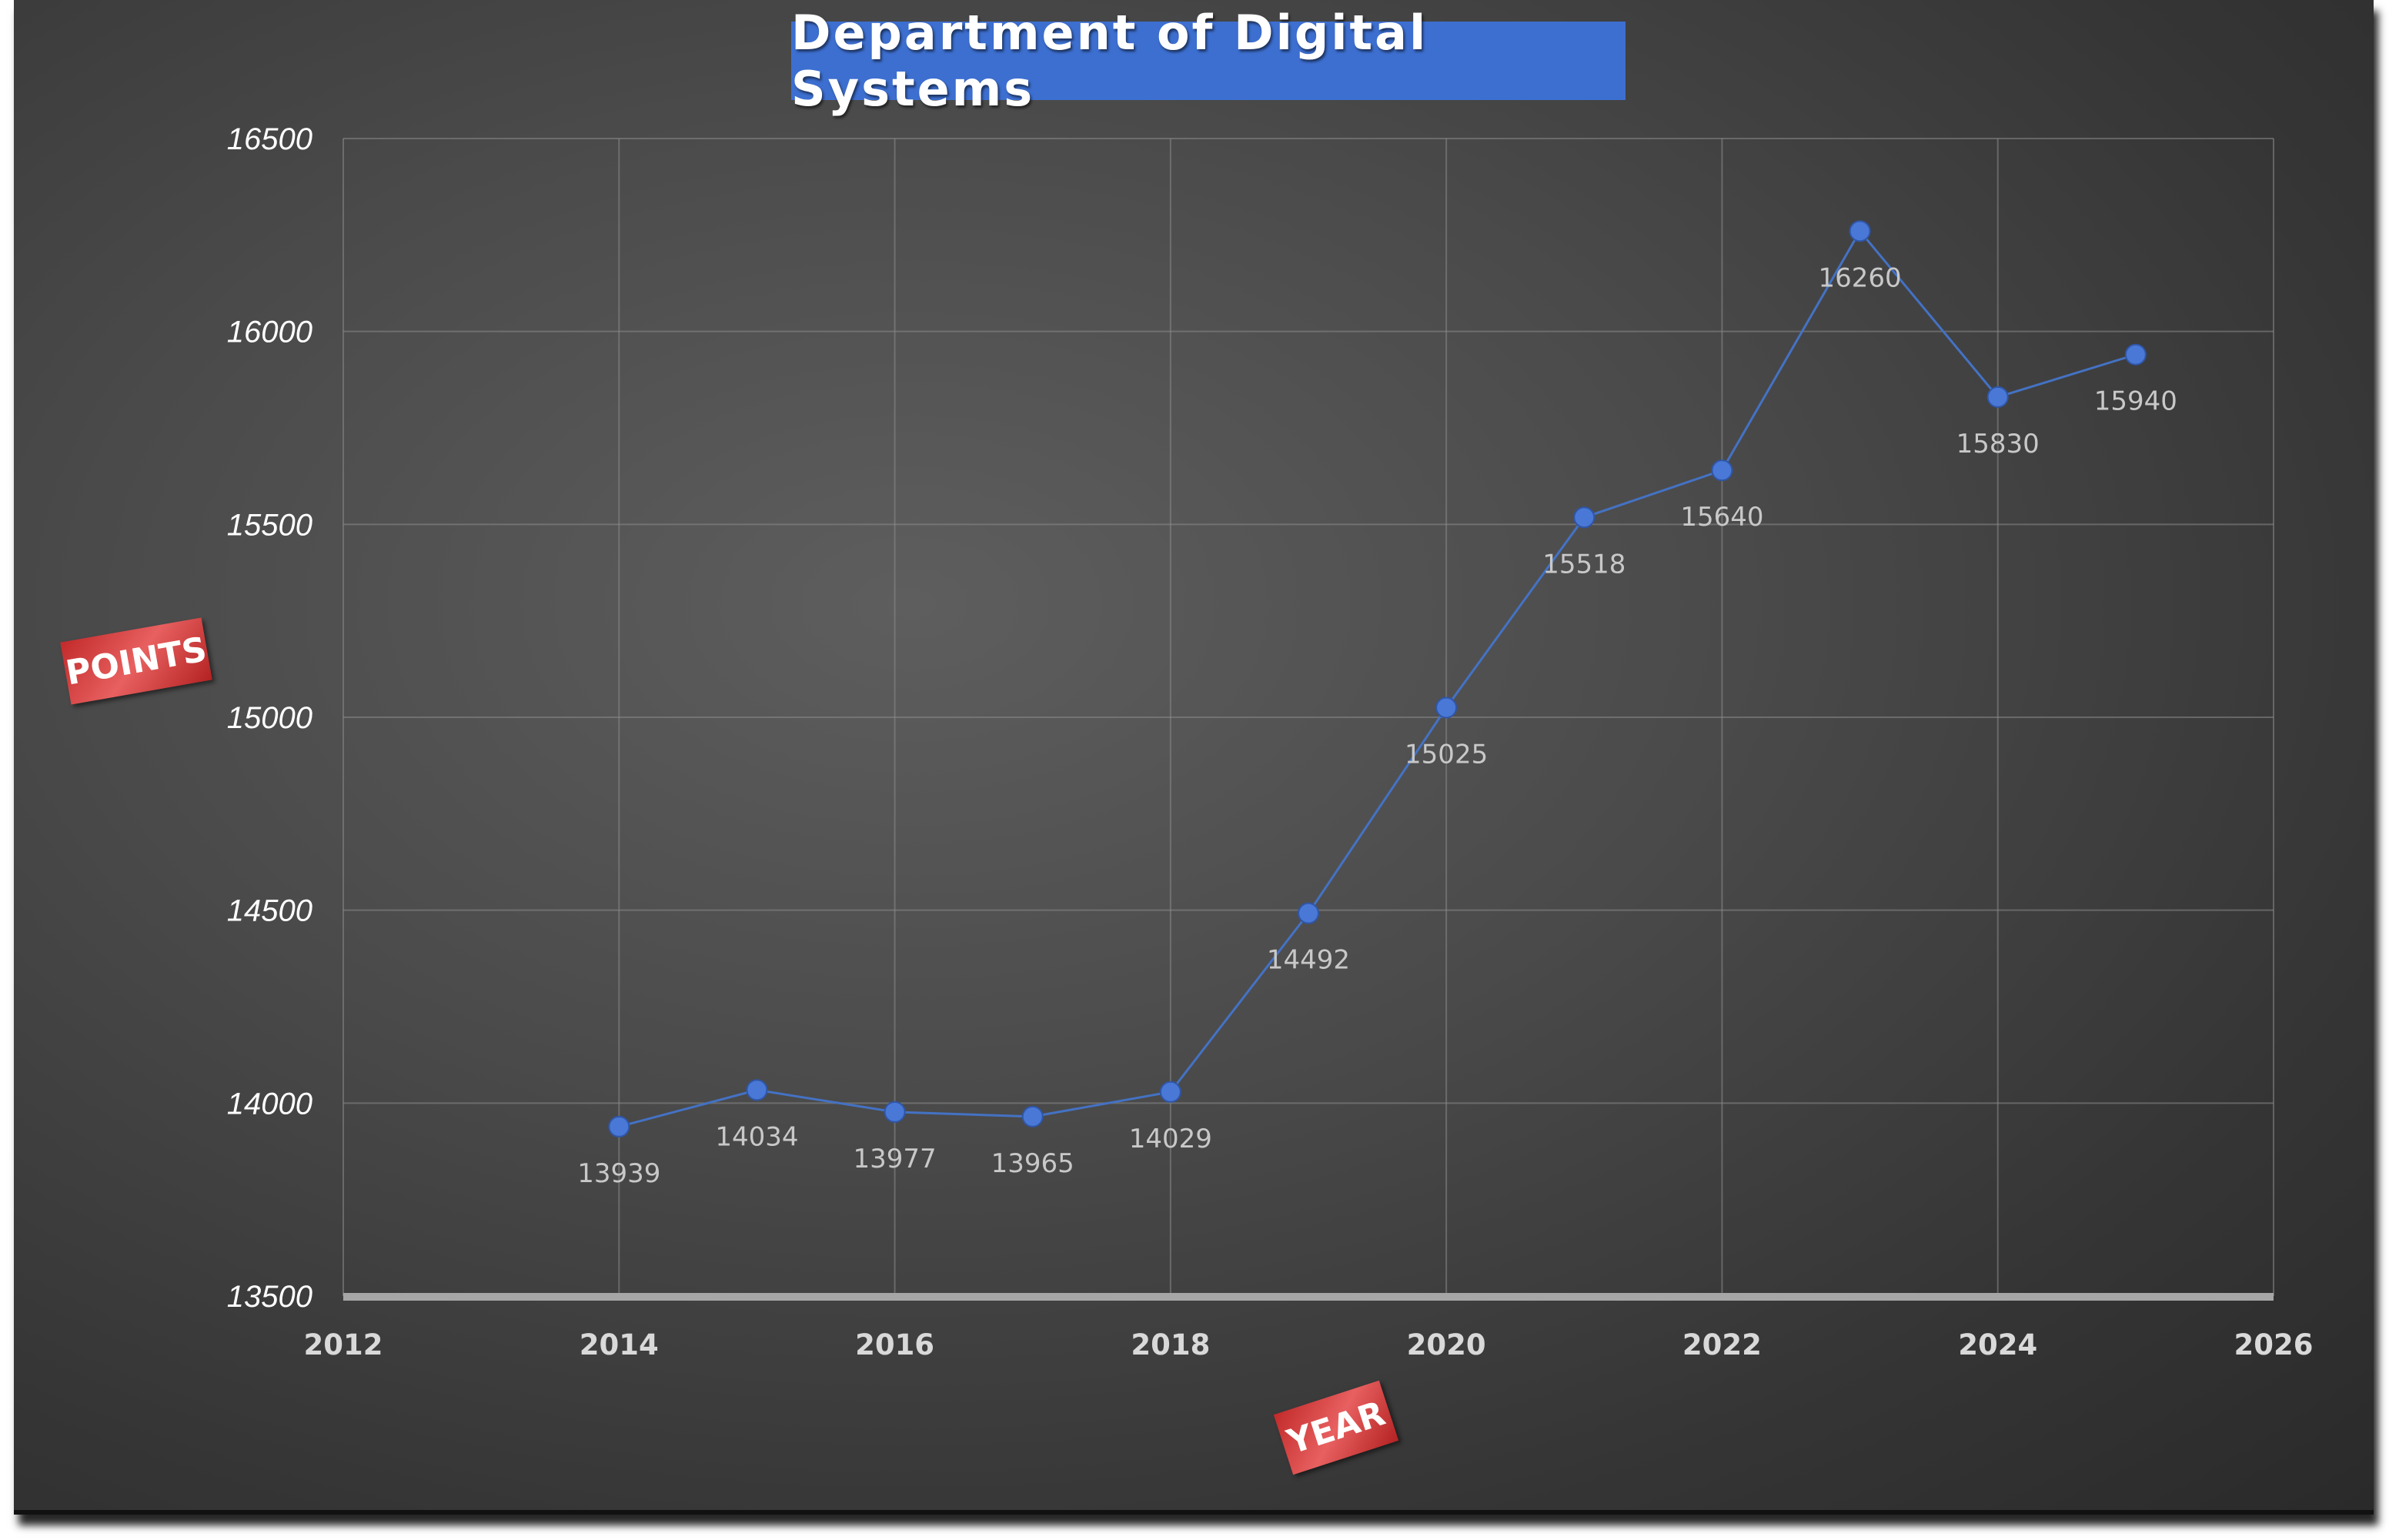 This screenshot has width=2389, height=1540. What do you see at coordinates (1309, 1344) in the screenshot?
I see `x-axis-ticks: 2012 2014 2016 2018 2020 2022 2024 2026` at bounding box center [1309, 1344].